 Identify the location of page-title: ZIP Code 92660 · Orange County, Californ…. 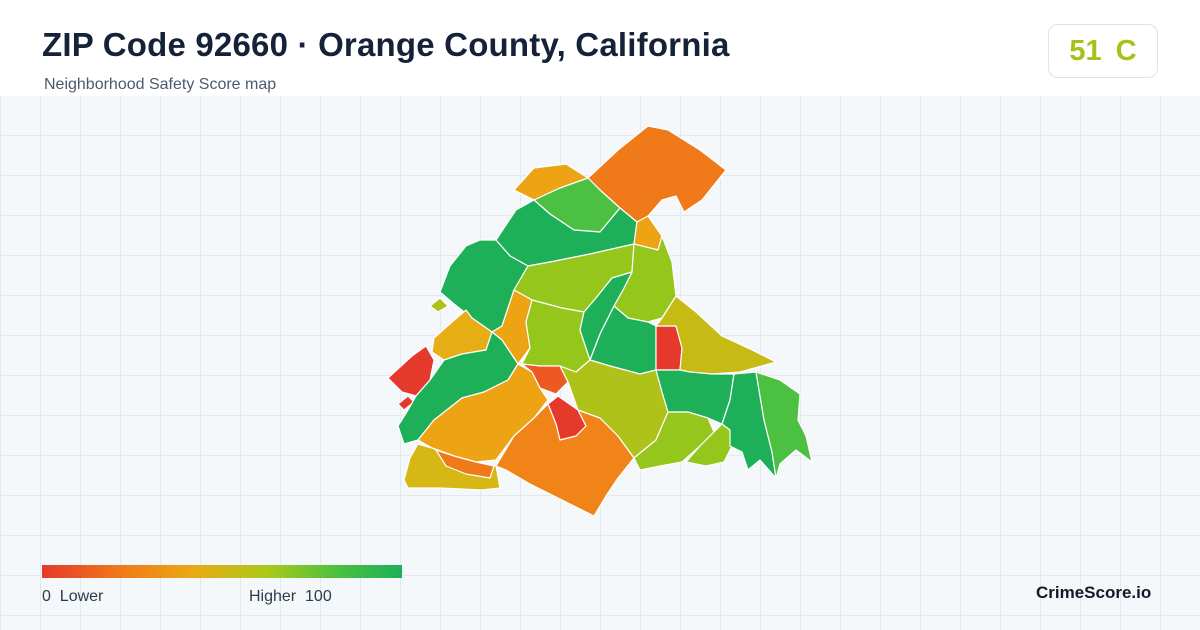
(386, 44).